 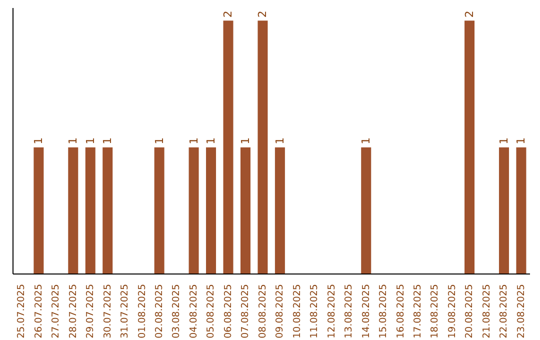 I want to click on x-tick-label: 02.08.2025, so click(x=159, y=311).